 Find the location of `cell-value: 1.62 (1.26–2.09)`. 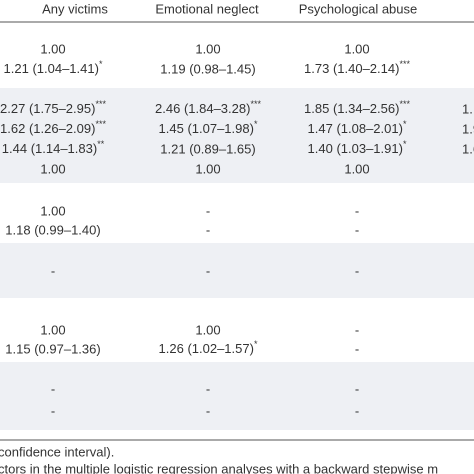

cell-value: 1.62 (1.26–2.09) is located at coordinates (47, 128).